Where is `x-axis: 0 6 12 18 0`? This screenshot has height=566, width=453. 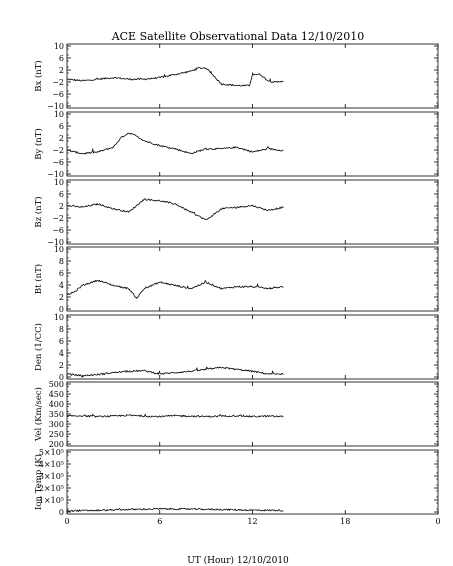
x-axis: 0 6 12 18 0 is located at coordinates (252, 521).